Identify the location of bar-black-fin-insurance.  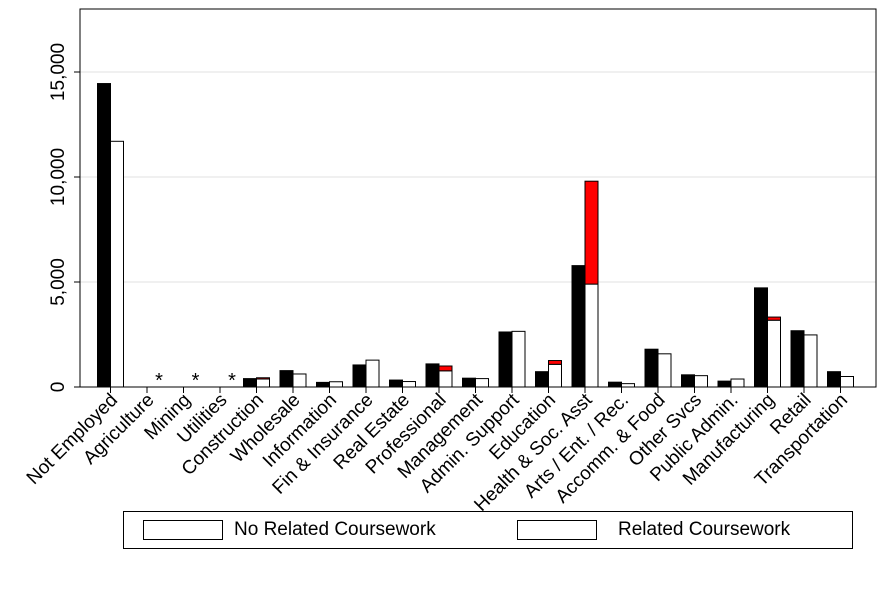
(359, 376).